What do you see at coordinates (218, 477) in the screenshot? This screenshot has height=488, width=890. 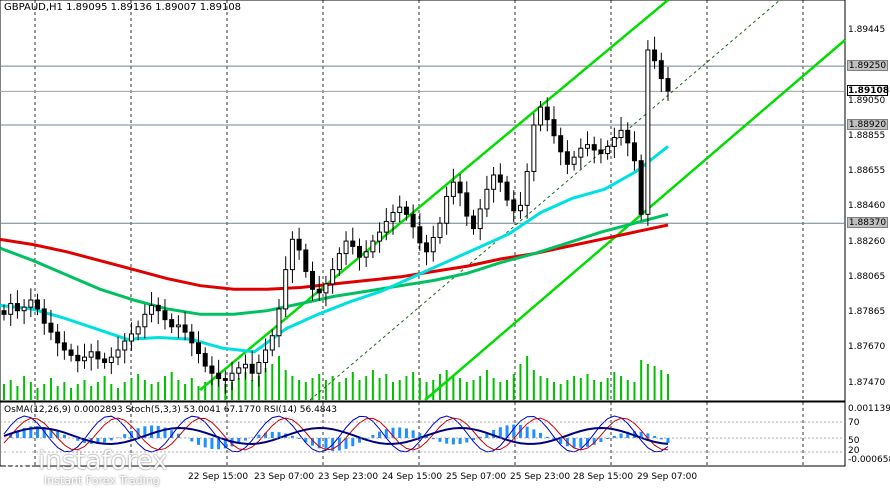 I see `x-tick-label: 22 Sep 15:00` at bounding box center [218, 477].